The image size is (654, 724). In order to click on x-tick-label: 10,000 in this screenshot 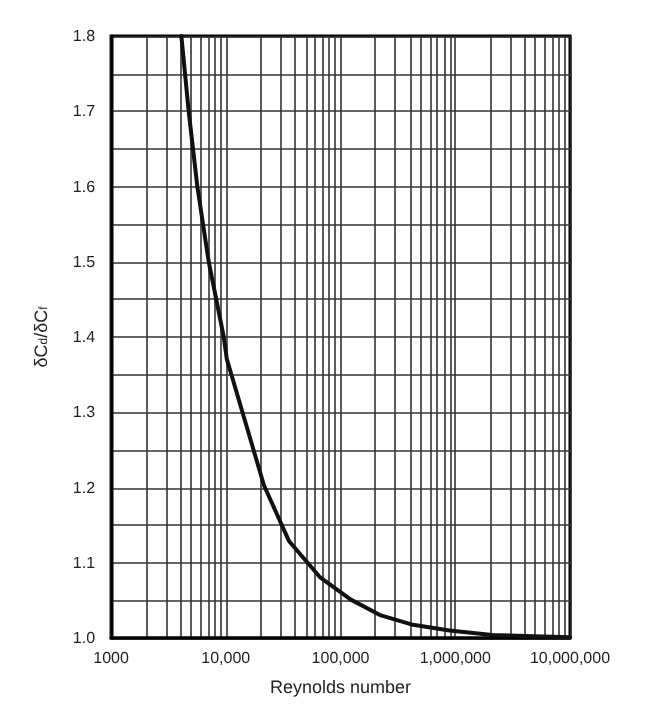, I will do `click(226, 658)`.